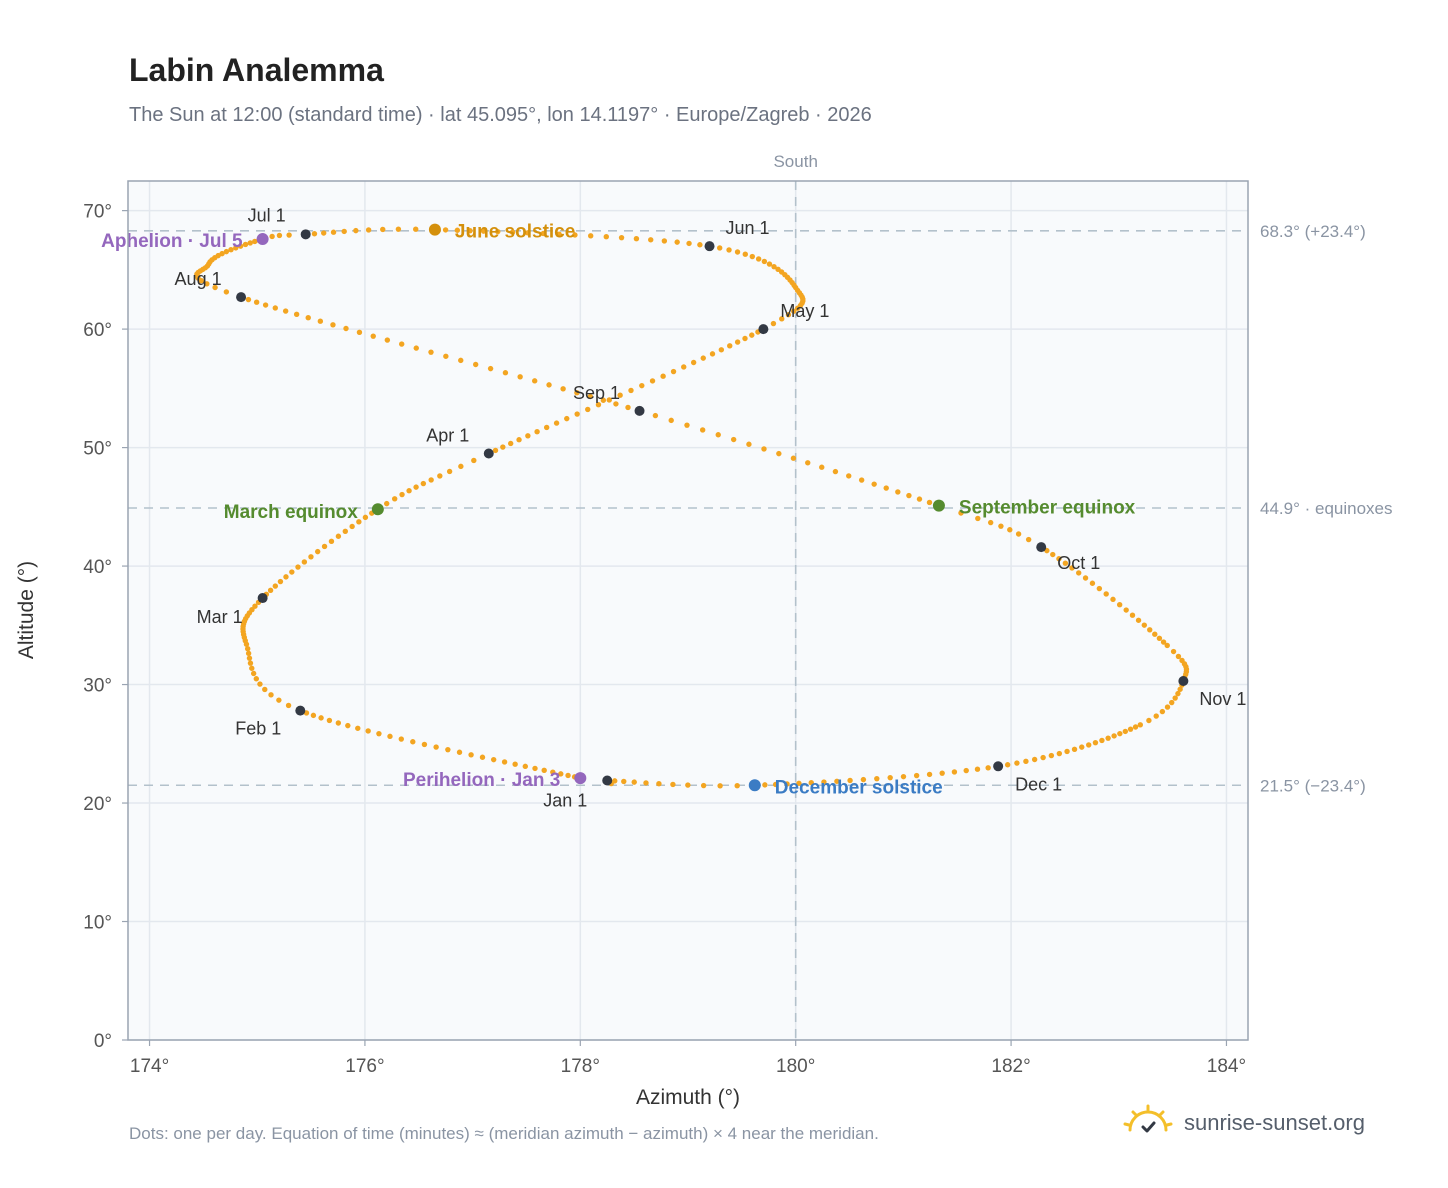 The image size is (1448, 1188). What do you see at coordinates (688, 1097) in the screenshot?
I see `x-axis-label: Azimuth (°)` at bounding box center [688, 1097].